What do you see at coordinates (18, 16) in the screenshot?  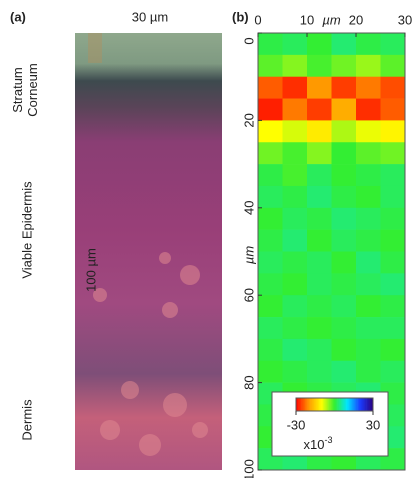 I see `panel-label: (a)` at bounding box center [18, 16].